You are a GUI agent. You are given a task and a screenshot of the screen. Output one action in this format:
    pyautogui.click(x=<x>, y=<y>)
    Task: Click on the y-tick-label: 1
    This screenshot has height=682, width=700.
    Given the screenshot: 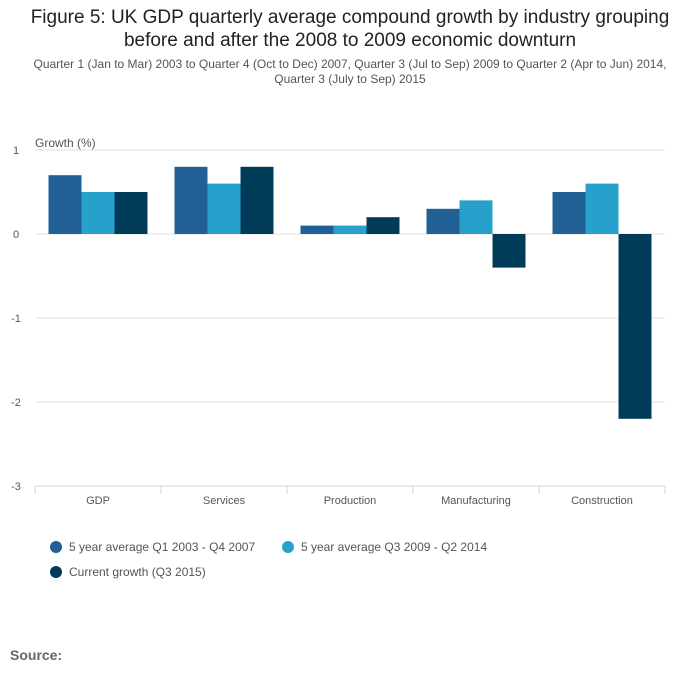 What is the action you would take?
    pyautogui.click(x=16, y=151)
    